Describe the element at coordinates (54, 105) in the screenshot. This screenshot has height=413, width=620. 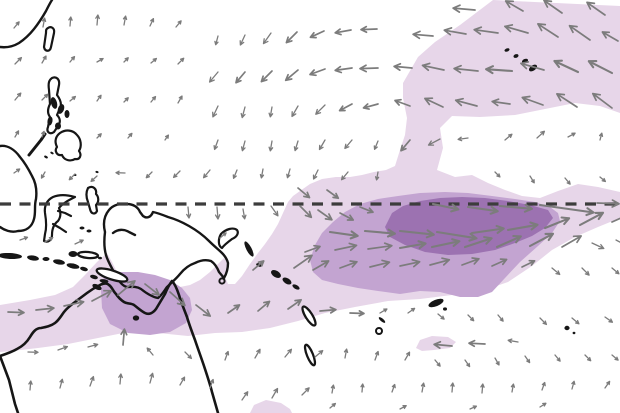
I see `island-luzon` at that location.